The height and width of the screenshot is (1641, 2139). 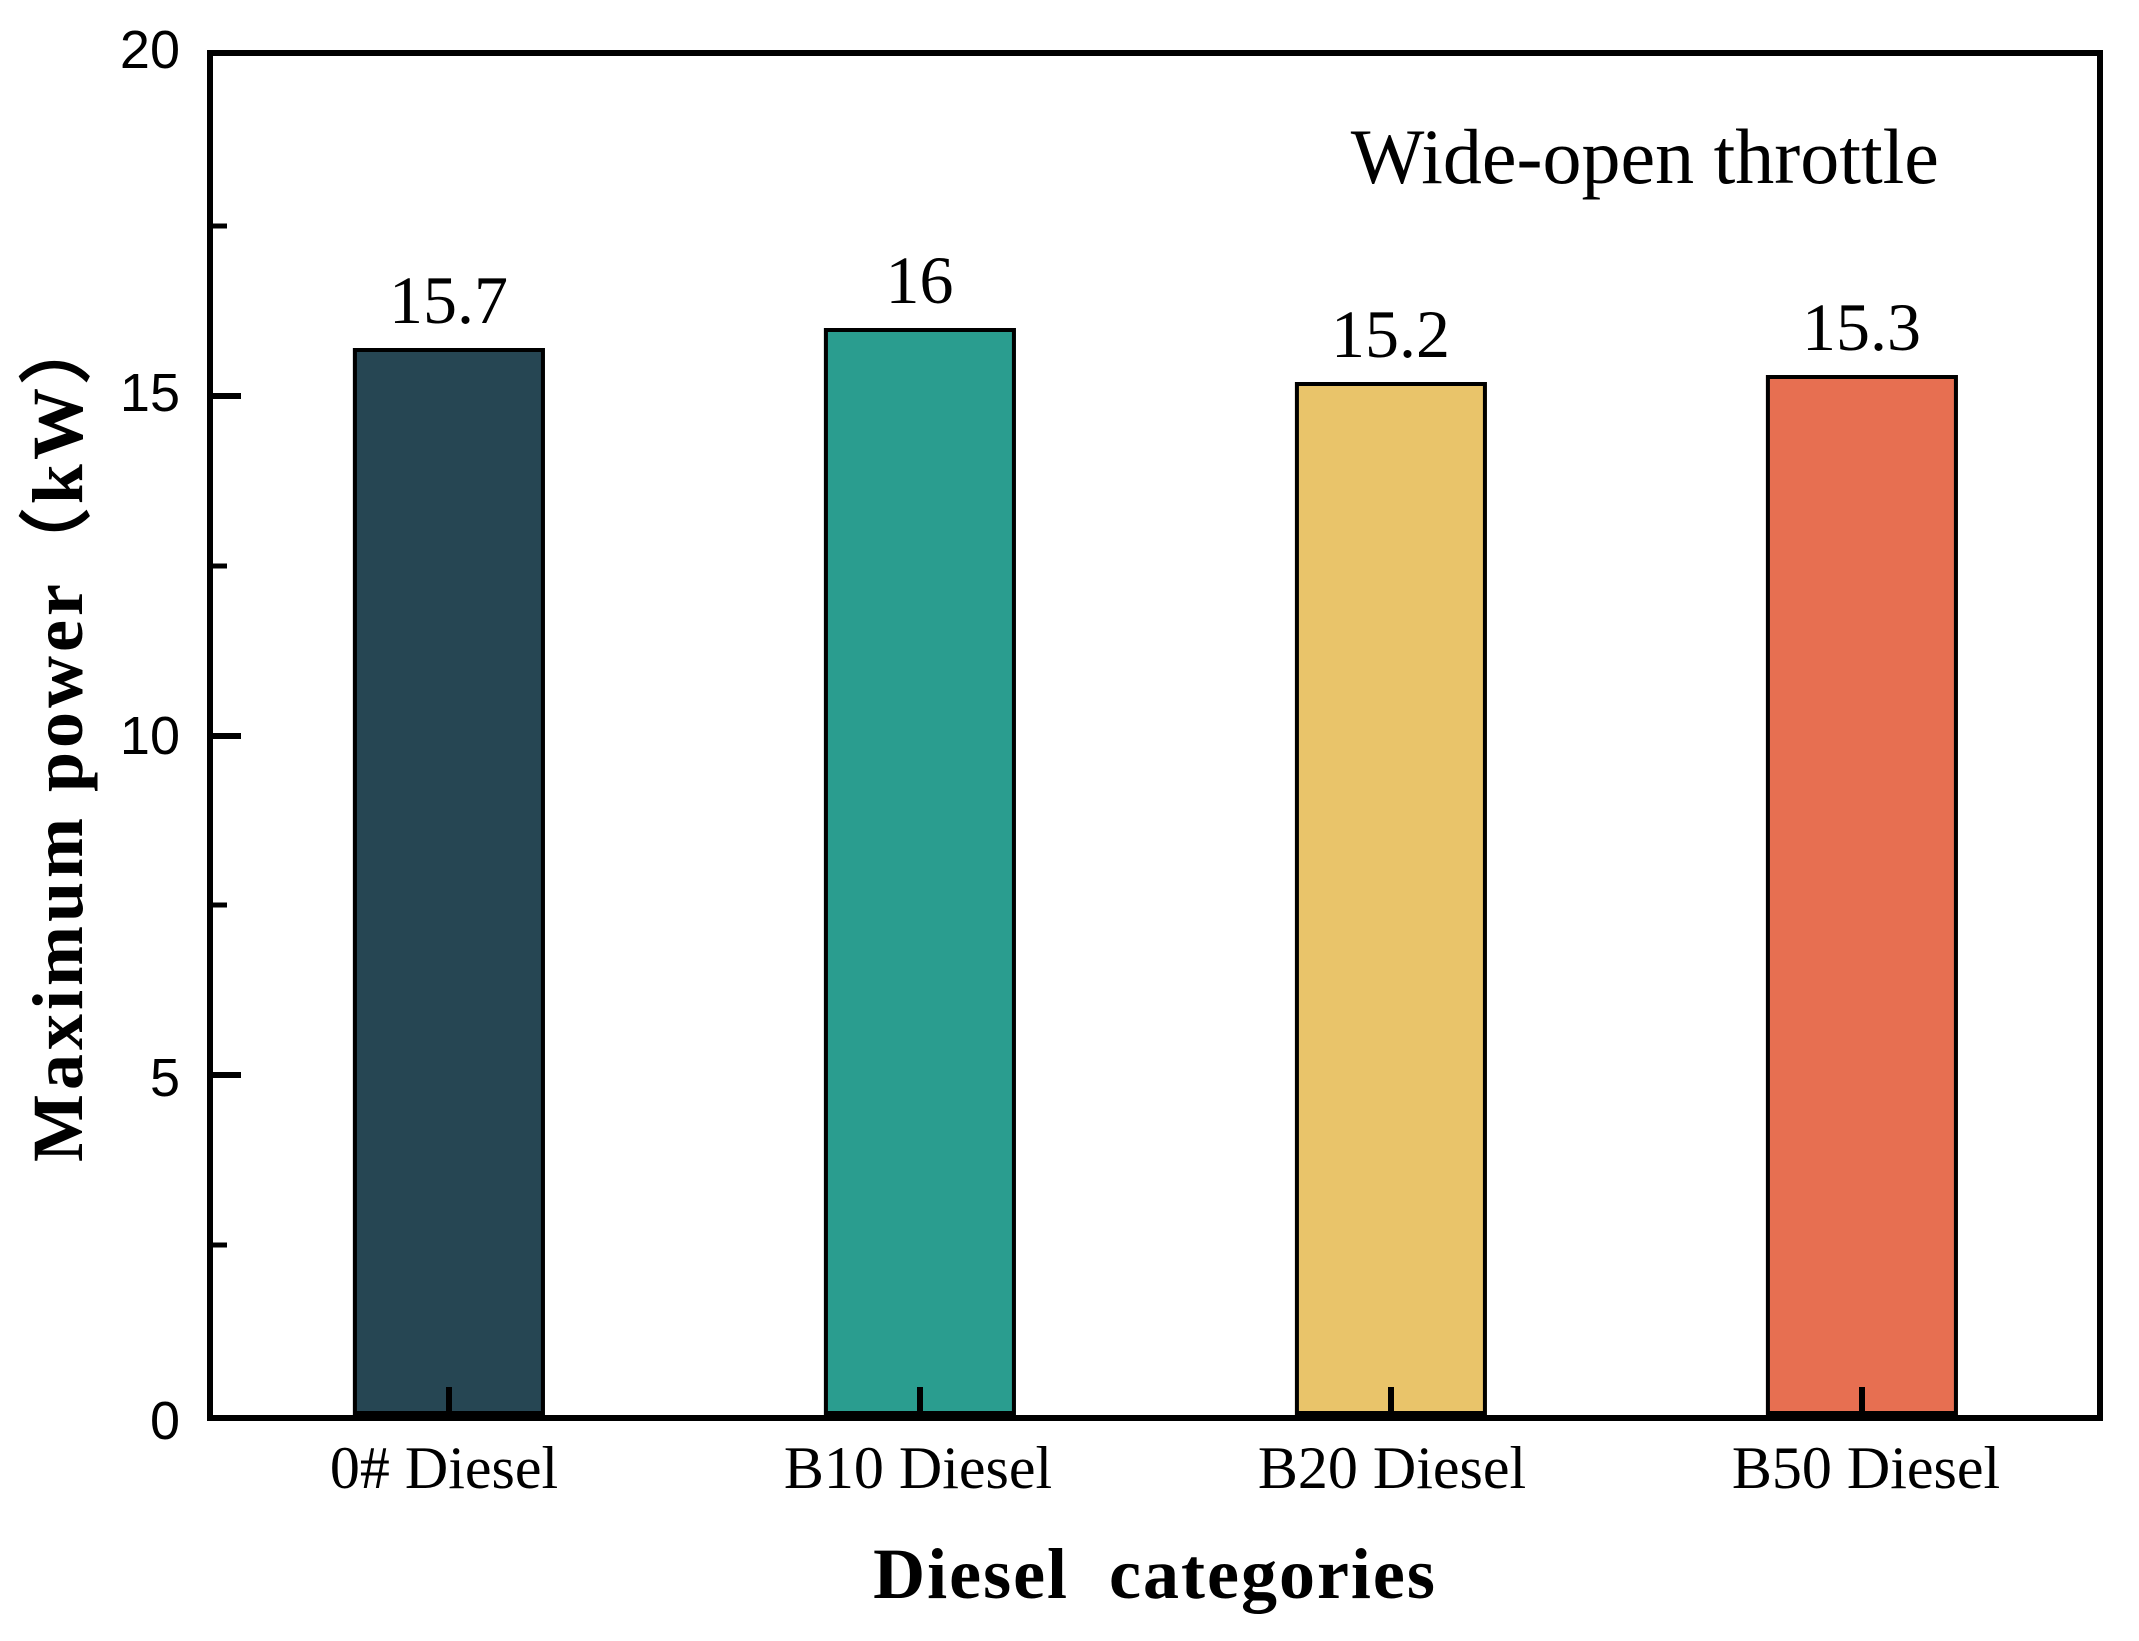 What do you see at coordinates (918, 1468) in the screenshot?
I see `x-tick-label: B10 Diesel` at bounding box center [918, 1468].